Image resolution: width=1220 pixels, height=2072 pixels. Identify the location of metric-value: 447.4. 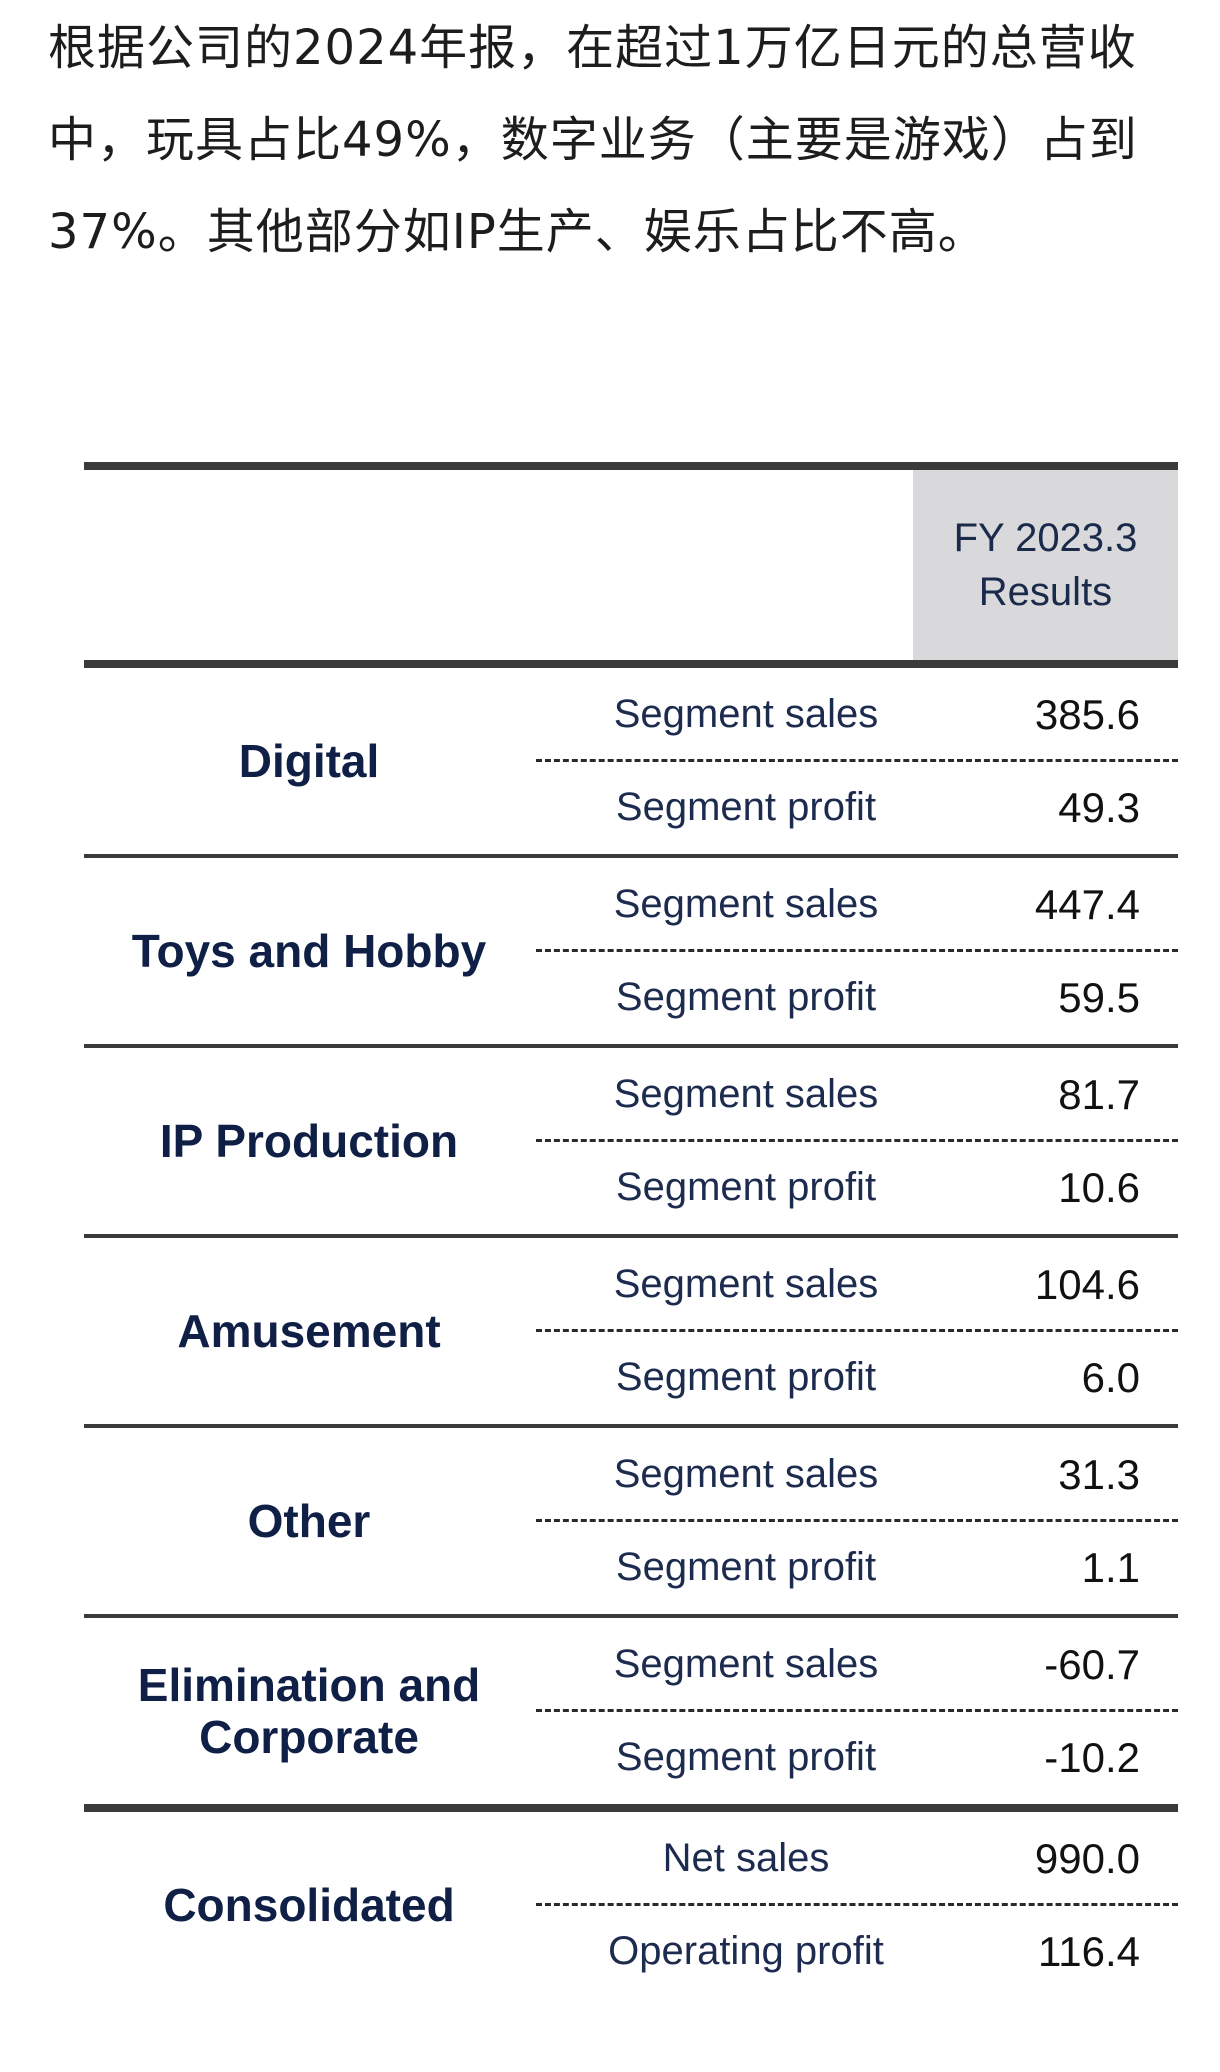
(1087, 904).